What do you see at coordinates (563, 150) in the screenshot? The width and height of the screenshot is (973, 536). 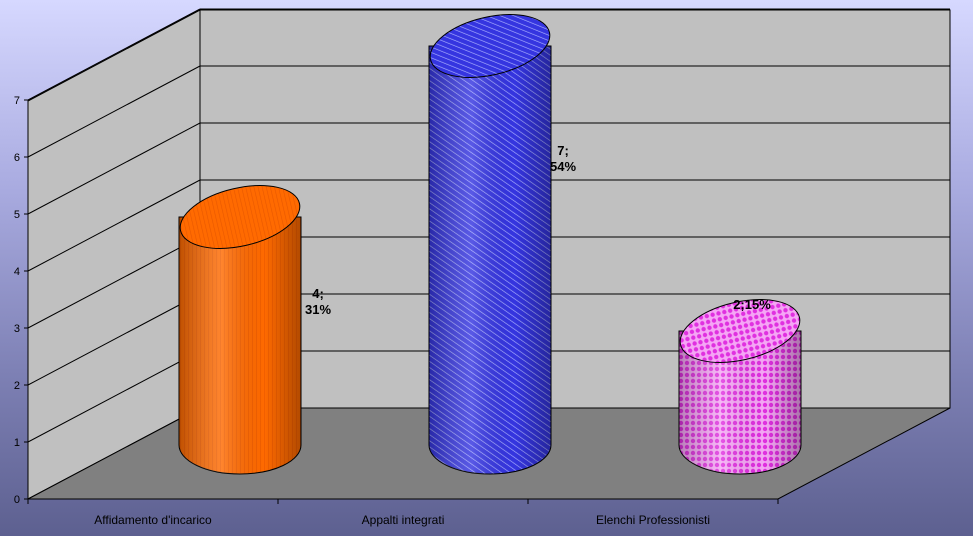 I see `data-label: 7;` at bounding box center [563, 150].